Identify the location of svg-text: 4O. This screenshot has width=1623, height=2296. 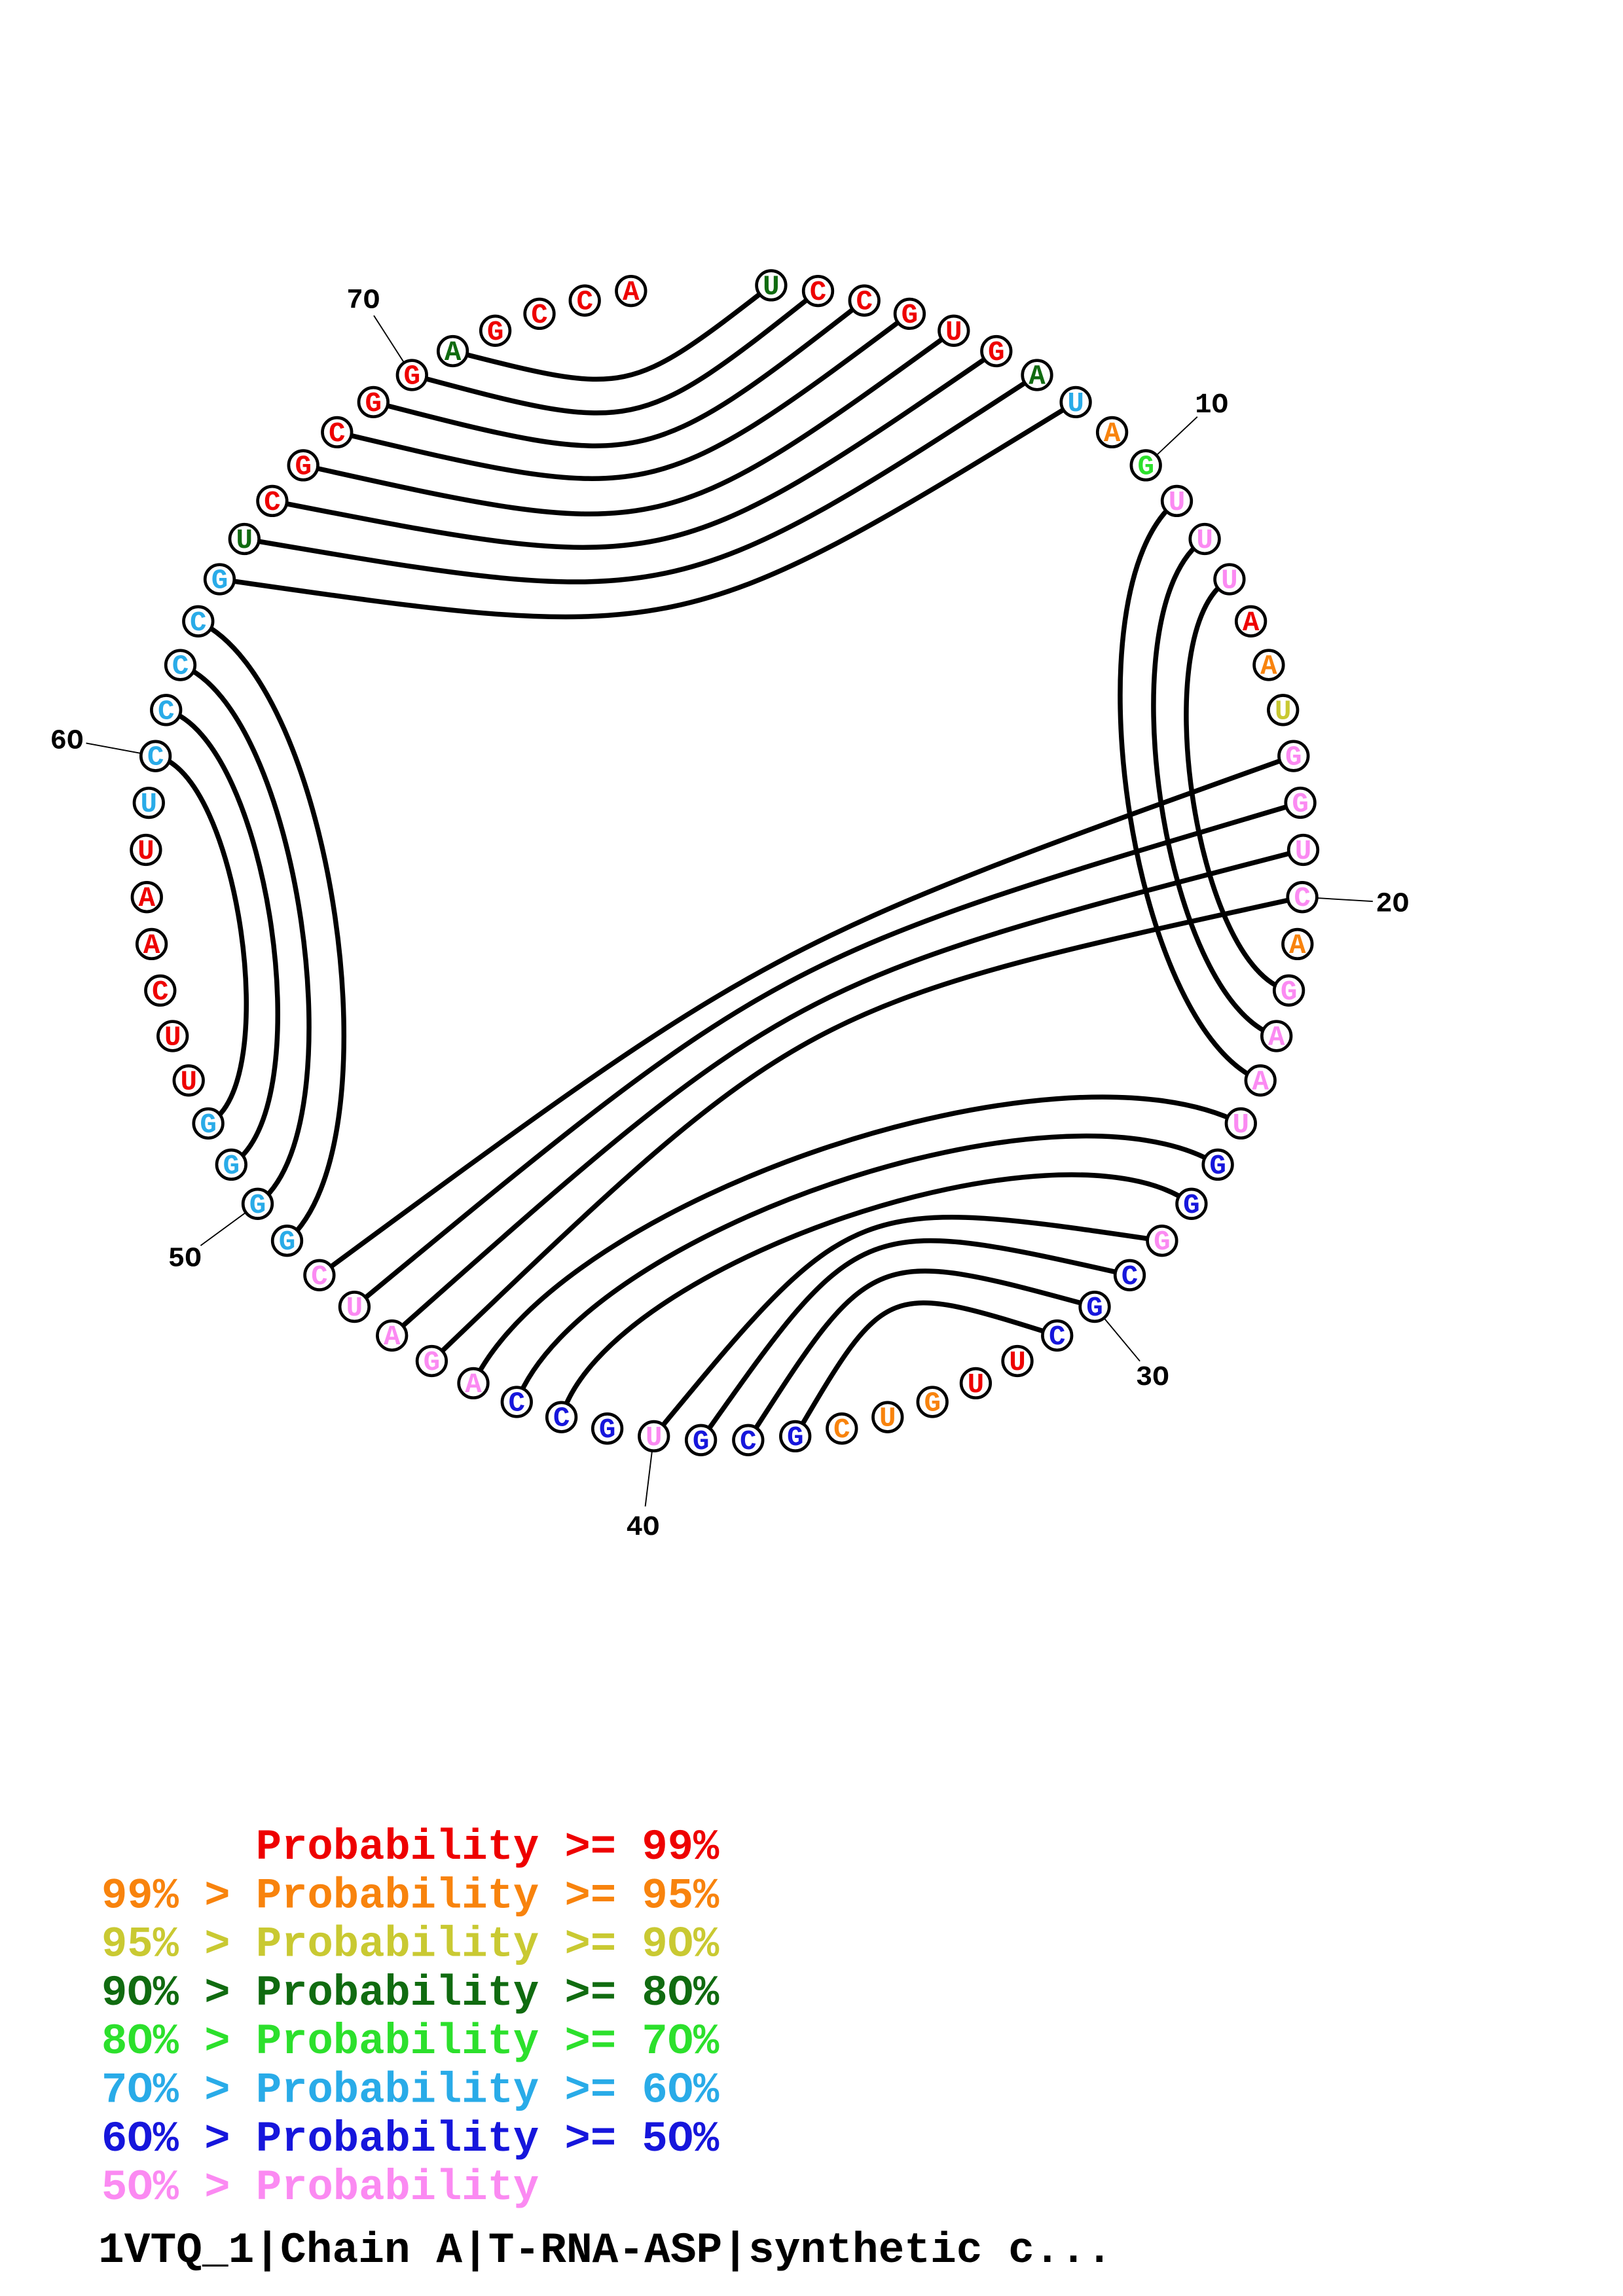
(642, 1527).